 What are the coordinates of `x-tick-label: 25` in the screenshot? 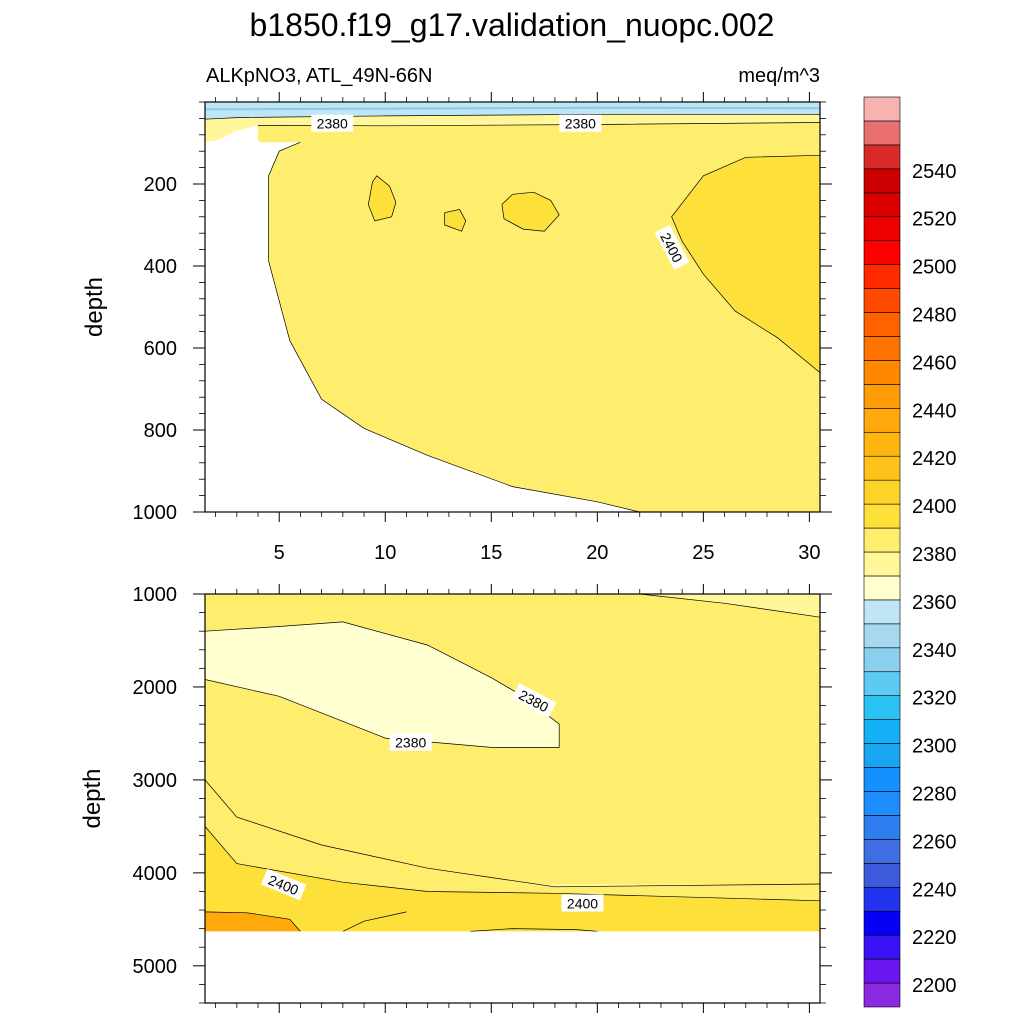 It's located at (703, 553).